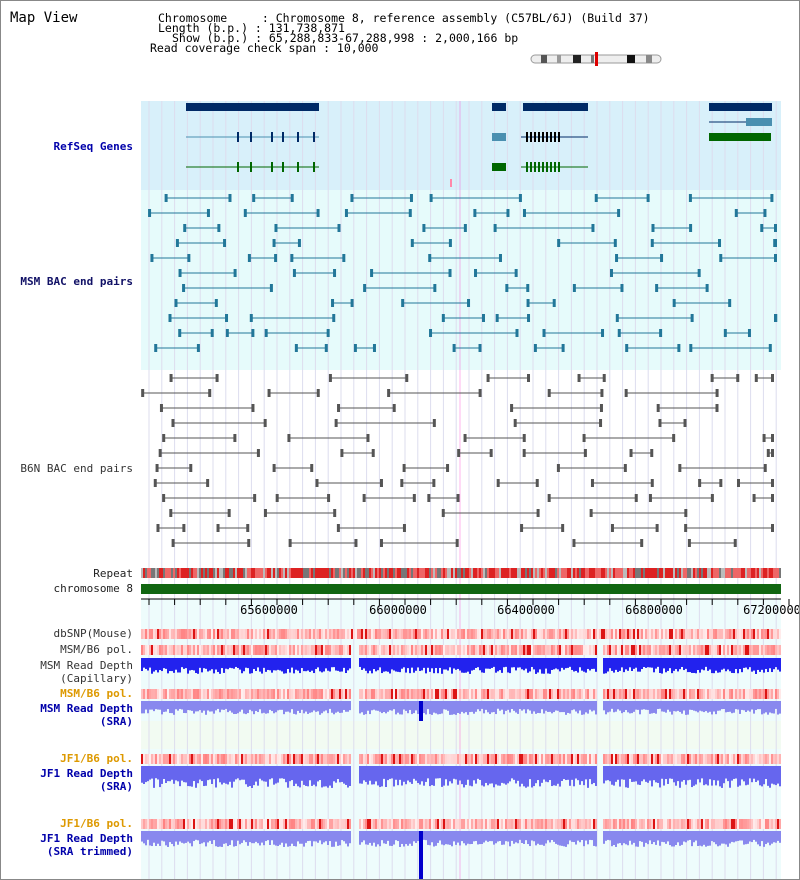  Describe the element at coordinates (96, 693) in the screenshot. I see `track-label-msm-b6-pol-2: MSM/B6 pol.` at that location.